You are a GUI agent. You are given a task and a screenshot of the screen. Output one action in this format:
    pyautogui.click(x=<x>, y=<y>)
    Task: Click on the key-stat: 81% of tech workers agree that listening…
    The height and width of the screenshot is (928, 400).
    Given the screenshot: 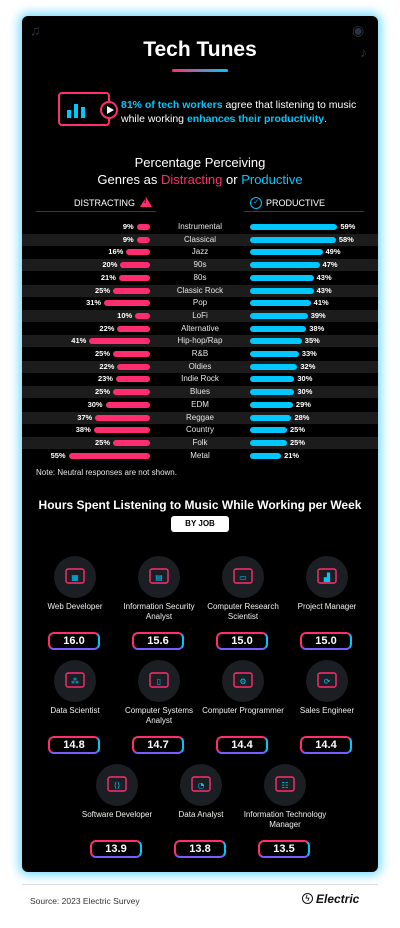 What is the action you would take?
    pyautogui.click(x=241, y=112)
    